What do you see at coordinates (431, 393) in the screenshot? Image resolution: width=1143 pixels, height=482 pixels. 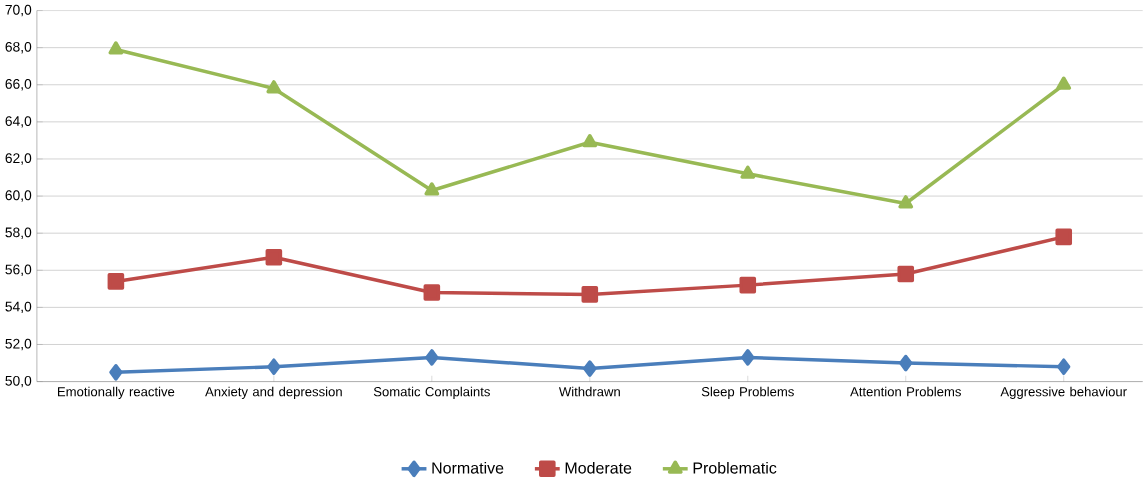 I see `x-tick-label: Somatic Complaints` at bounding box center [431, 393].